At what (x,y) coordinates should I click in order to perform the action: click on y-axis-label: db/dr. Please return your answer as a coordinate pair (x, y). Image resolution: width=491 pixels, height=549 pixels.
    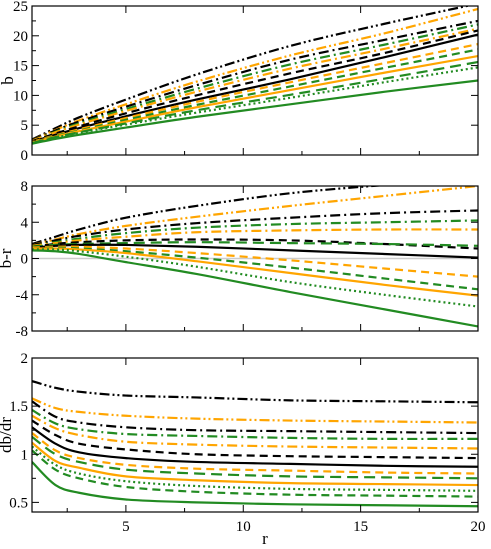
    Looking at the image, I should click on (7, 435).